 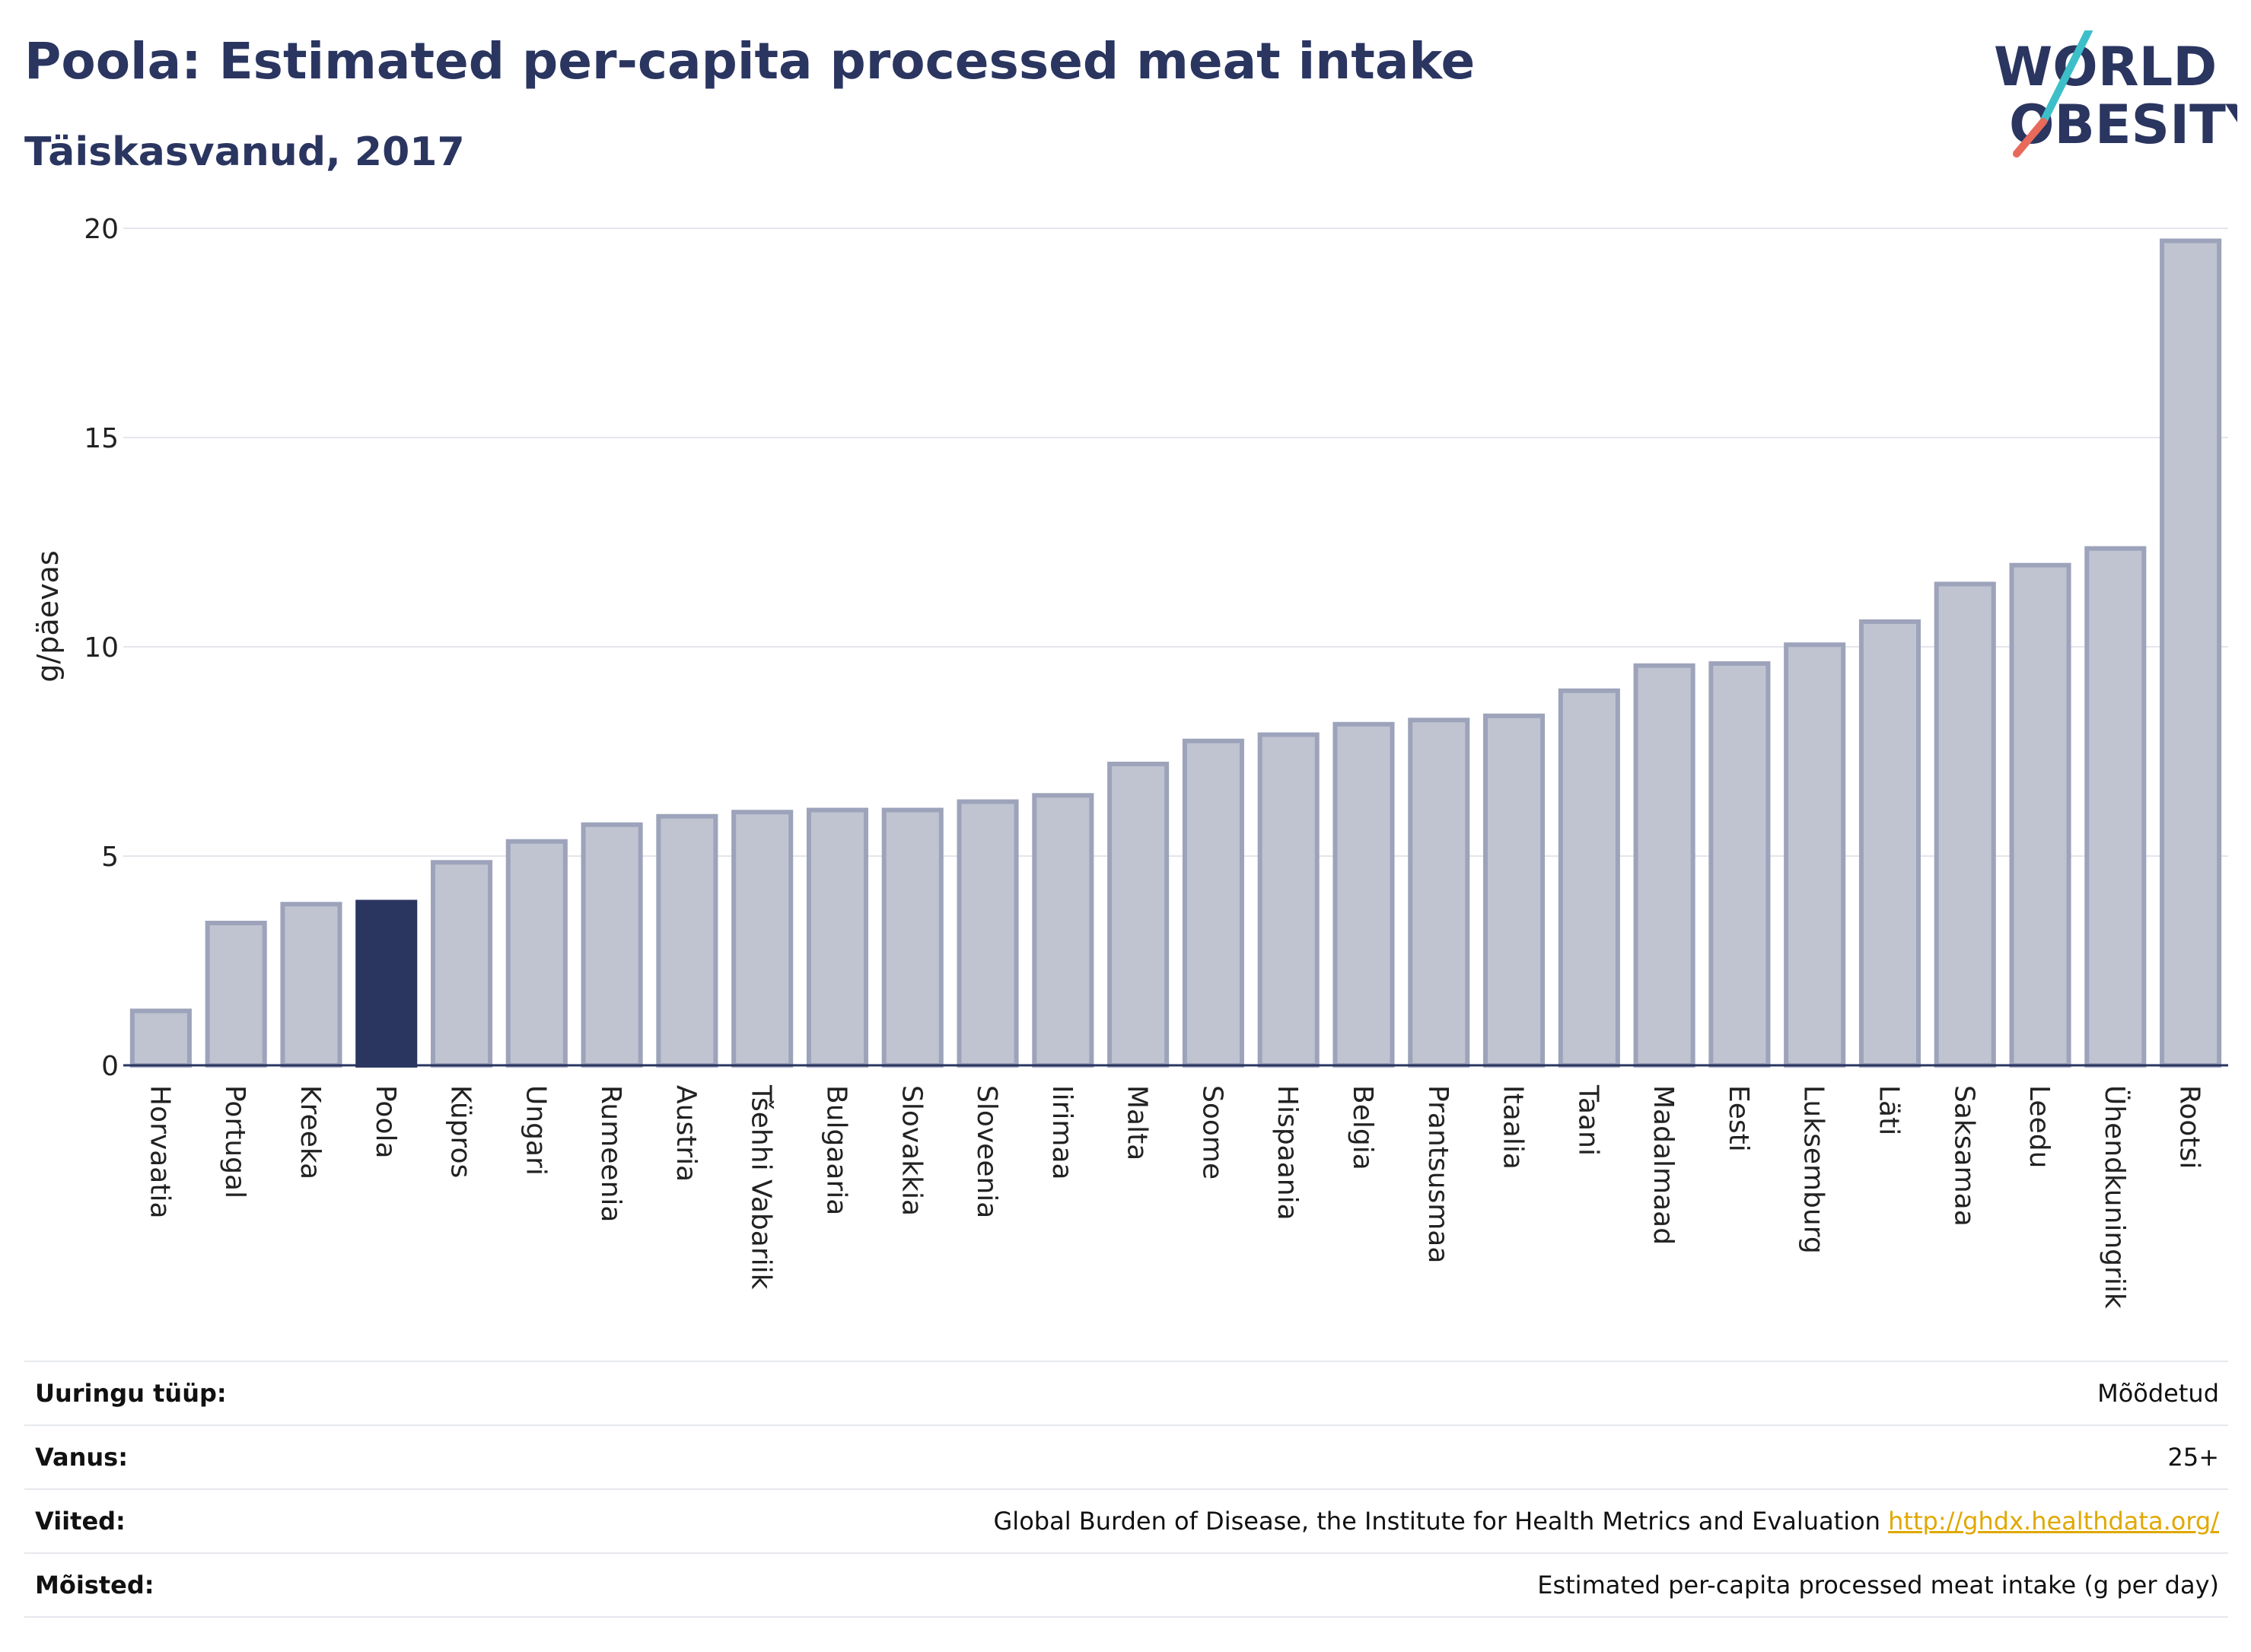 What do you see at coordinates (1888, 1110) in the screenshot?
I see `x-tick-label: Läti` at bounding box center [1888, 1110].